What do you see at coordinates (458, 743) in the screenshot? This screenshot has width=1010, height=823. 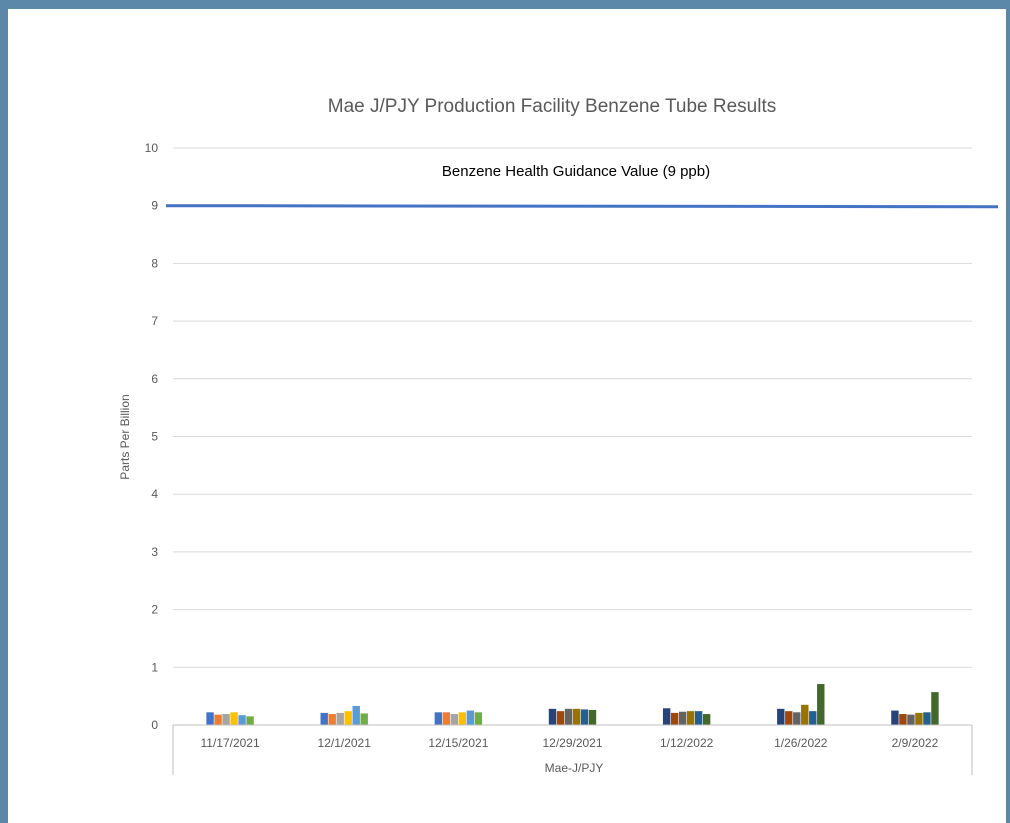 I see `x-tick-label: 12/15/2021` at bounding box center [458, 743].